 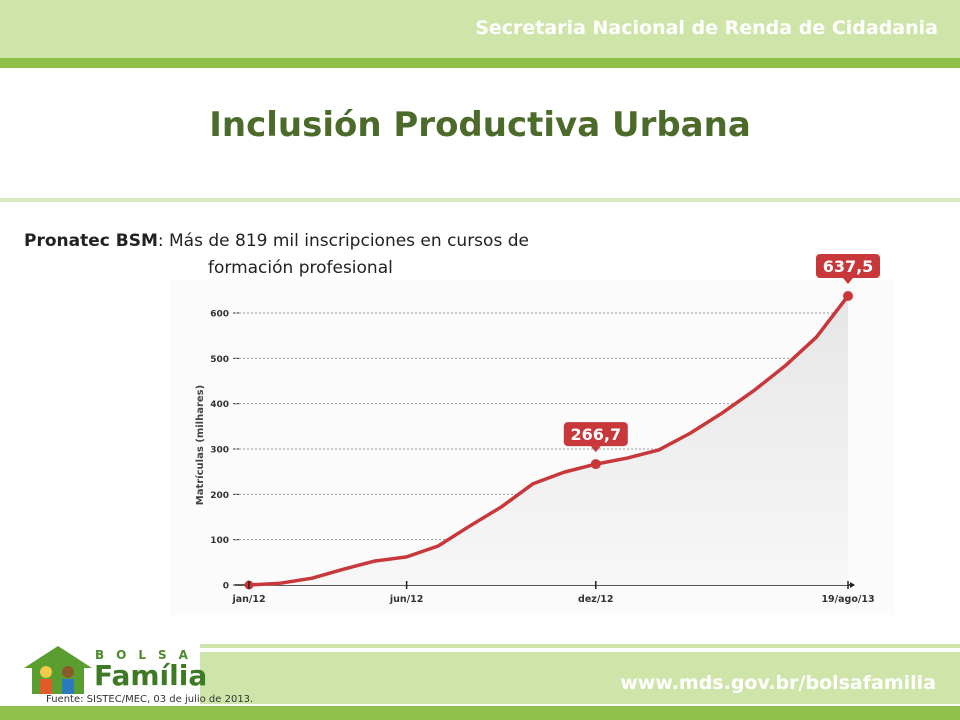 I want to click on slide-title: Inclusión Productiva Urbana, so click(x=480, y=125).